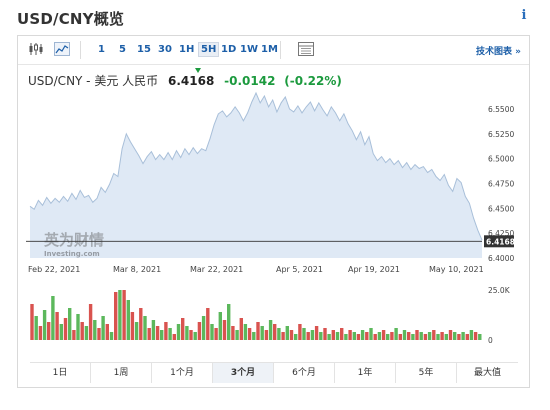 The height and width of the screenshot is (410, 550). Describe the element at coordinates (229, 49) in the screenshot. I see `timeframe-1d: 1D` at that location.